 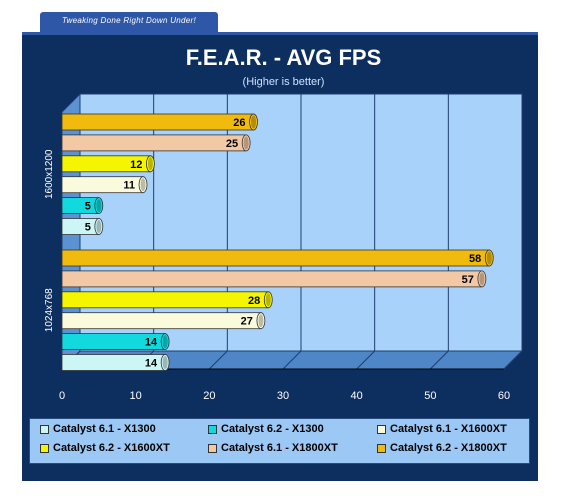 I want to click on chart-title: F.E.A.R. - AVG FPS, so click(x=283, y=57).